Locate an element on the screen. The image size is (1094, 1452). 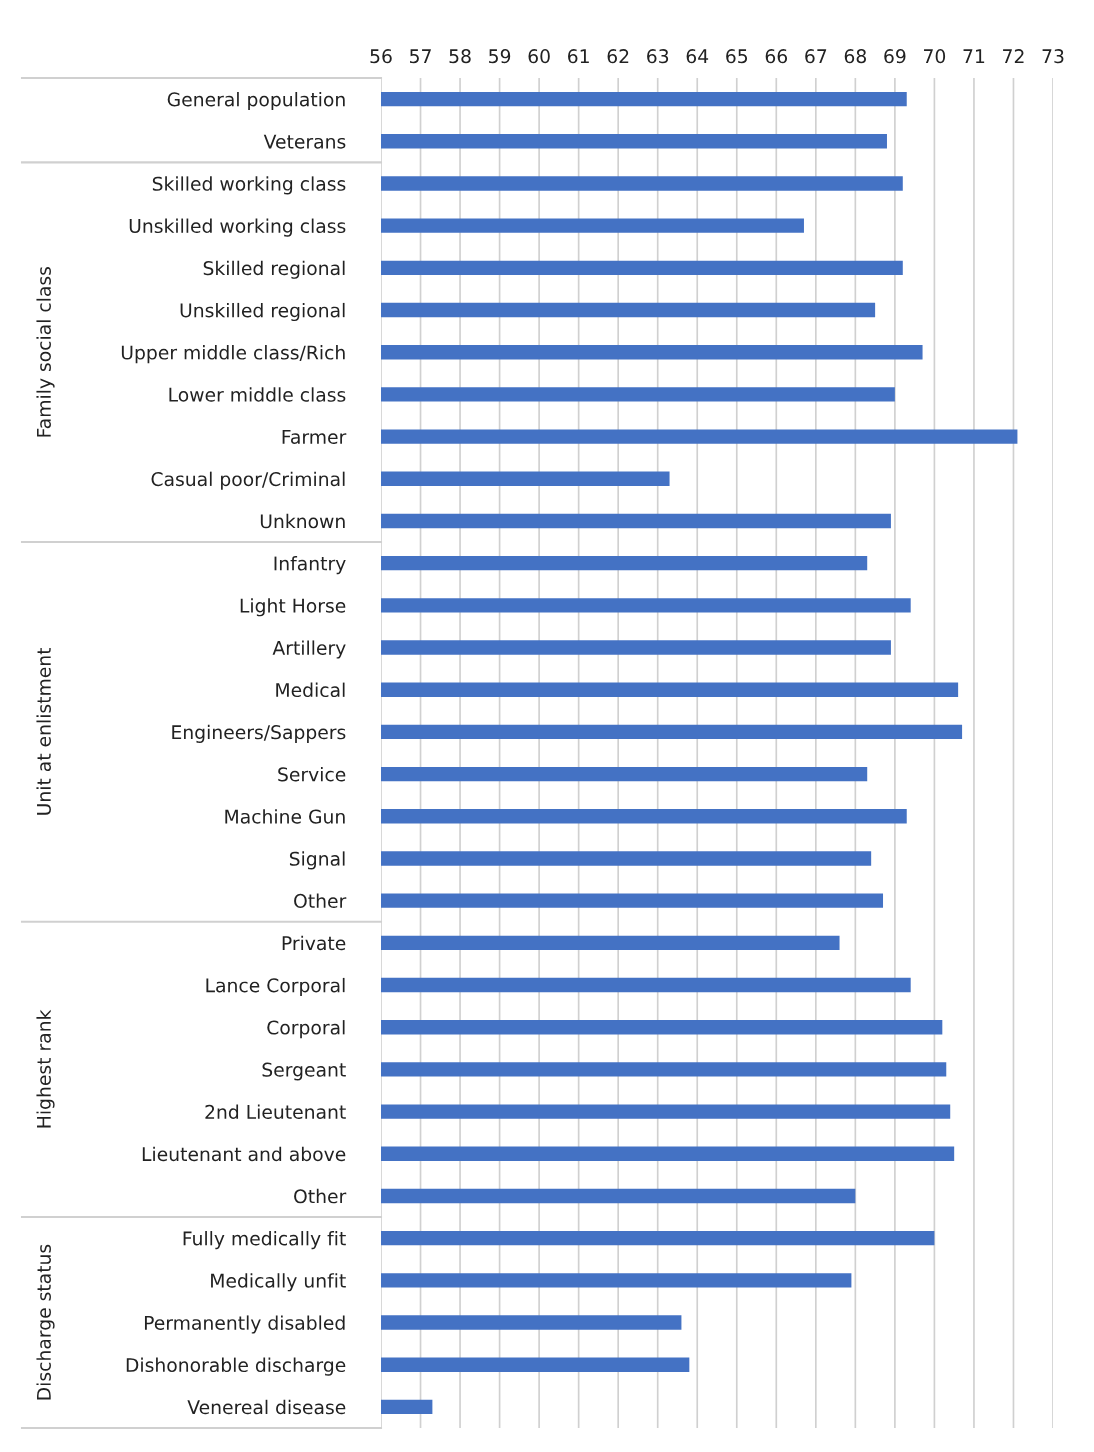
y-tick-label: Sergeant is located at coordinates (304, 1071).